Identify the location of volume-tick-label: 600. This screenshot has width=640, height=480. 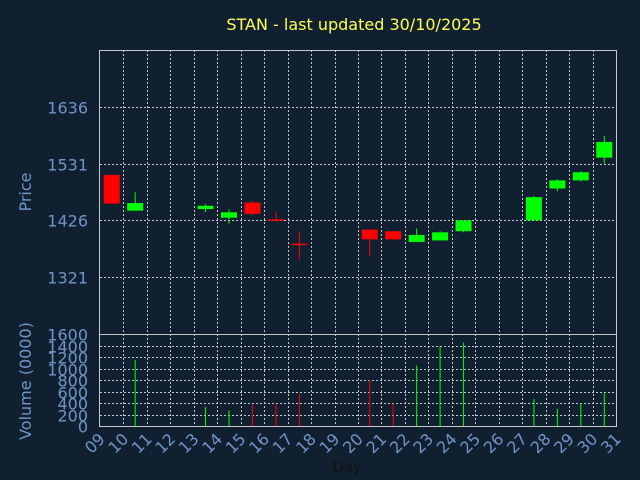
(72, 393).